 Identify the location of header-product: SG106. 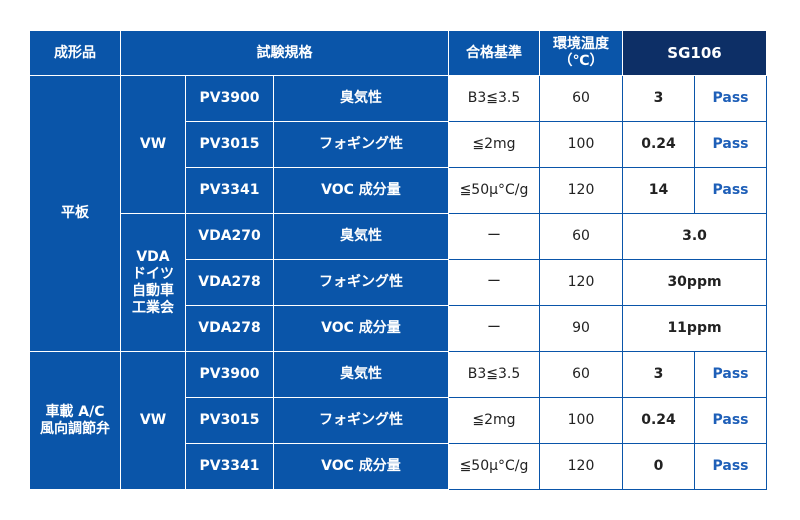
(695, 53).